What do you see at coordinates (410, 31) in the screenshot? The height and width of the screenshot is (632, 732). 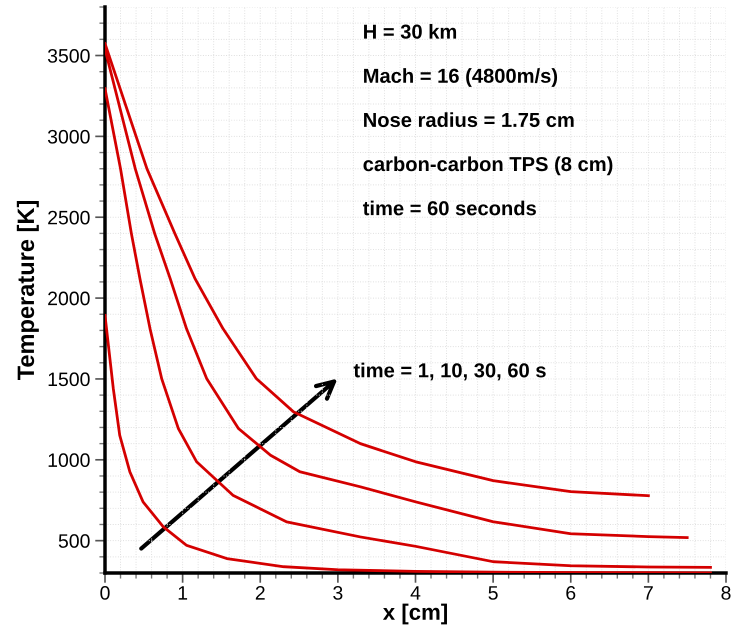 I see `annotation: H = 30 km` at bounding box center [410, 31].